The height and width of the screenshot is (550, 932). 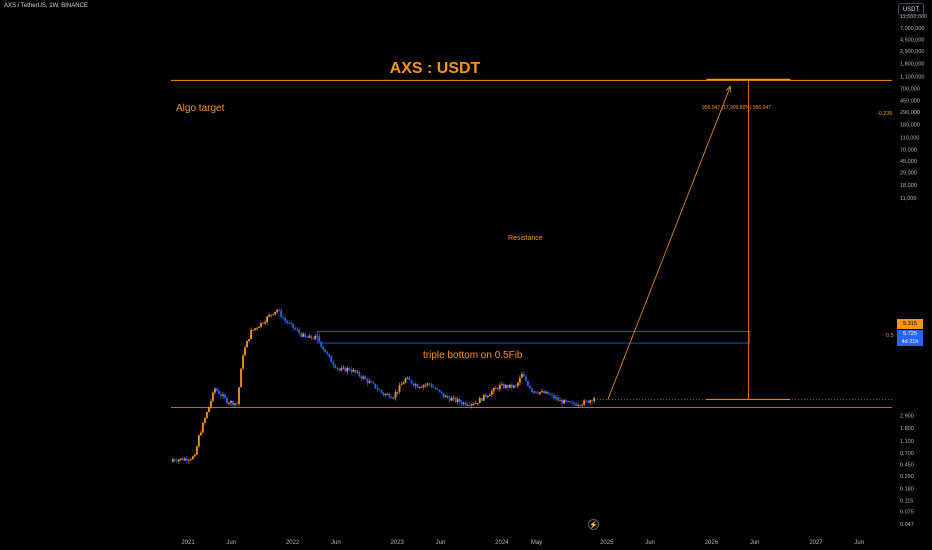 What do you see at coordinates (502, 543) in the screenshot?
I see `x-tick-label: 2024` at bounding box center [502, 543].